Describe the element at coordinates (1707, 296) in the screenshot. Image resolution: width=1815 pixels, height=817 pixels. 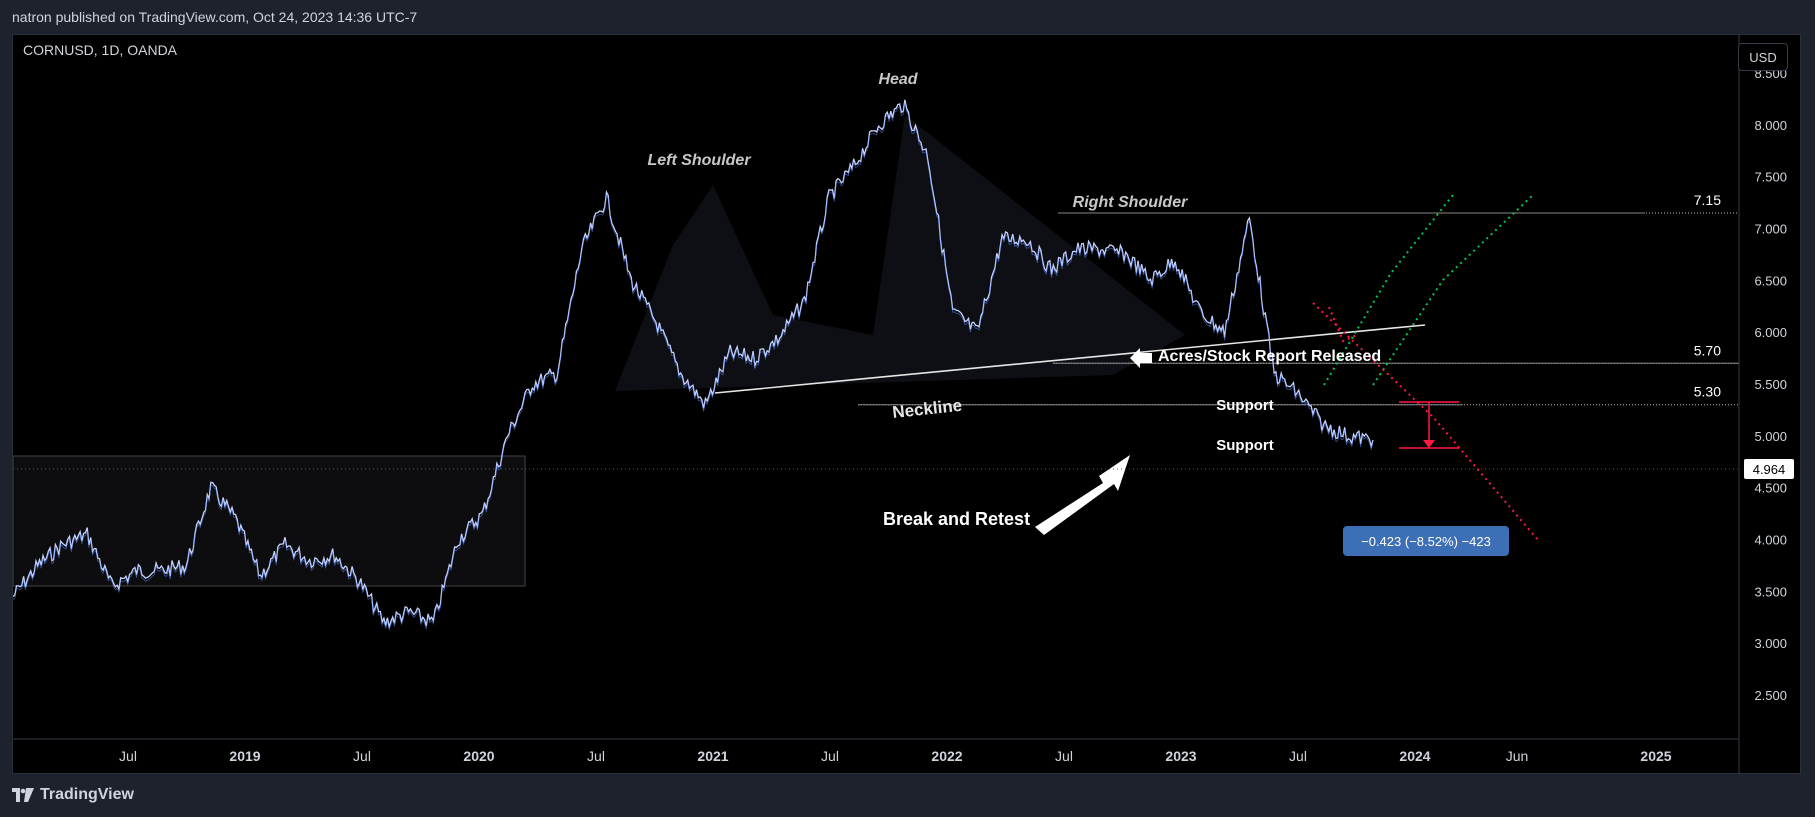
I see `level-labels: 7.15 5.70 5.30` at that location.